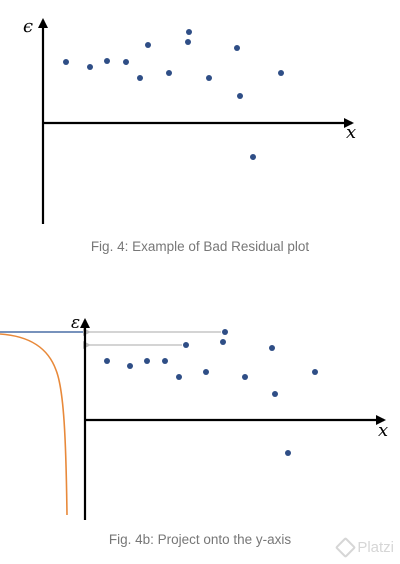 The width and height of the screenshot is (400, 564). What do you see at coordinates (152, 338) in the screenshot?
I see `projection-lines` at bounding box center [152, 338].